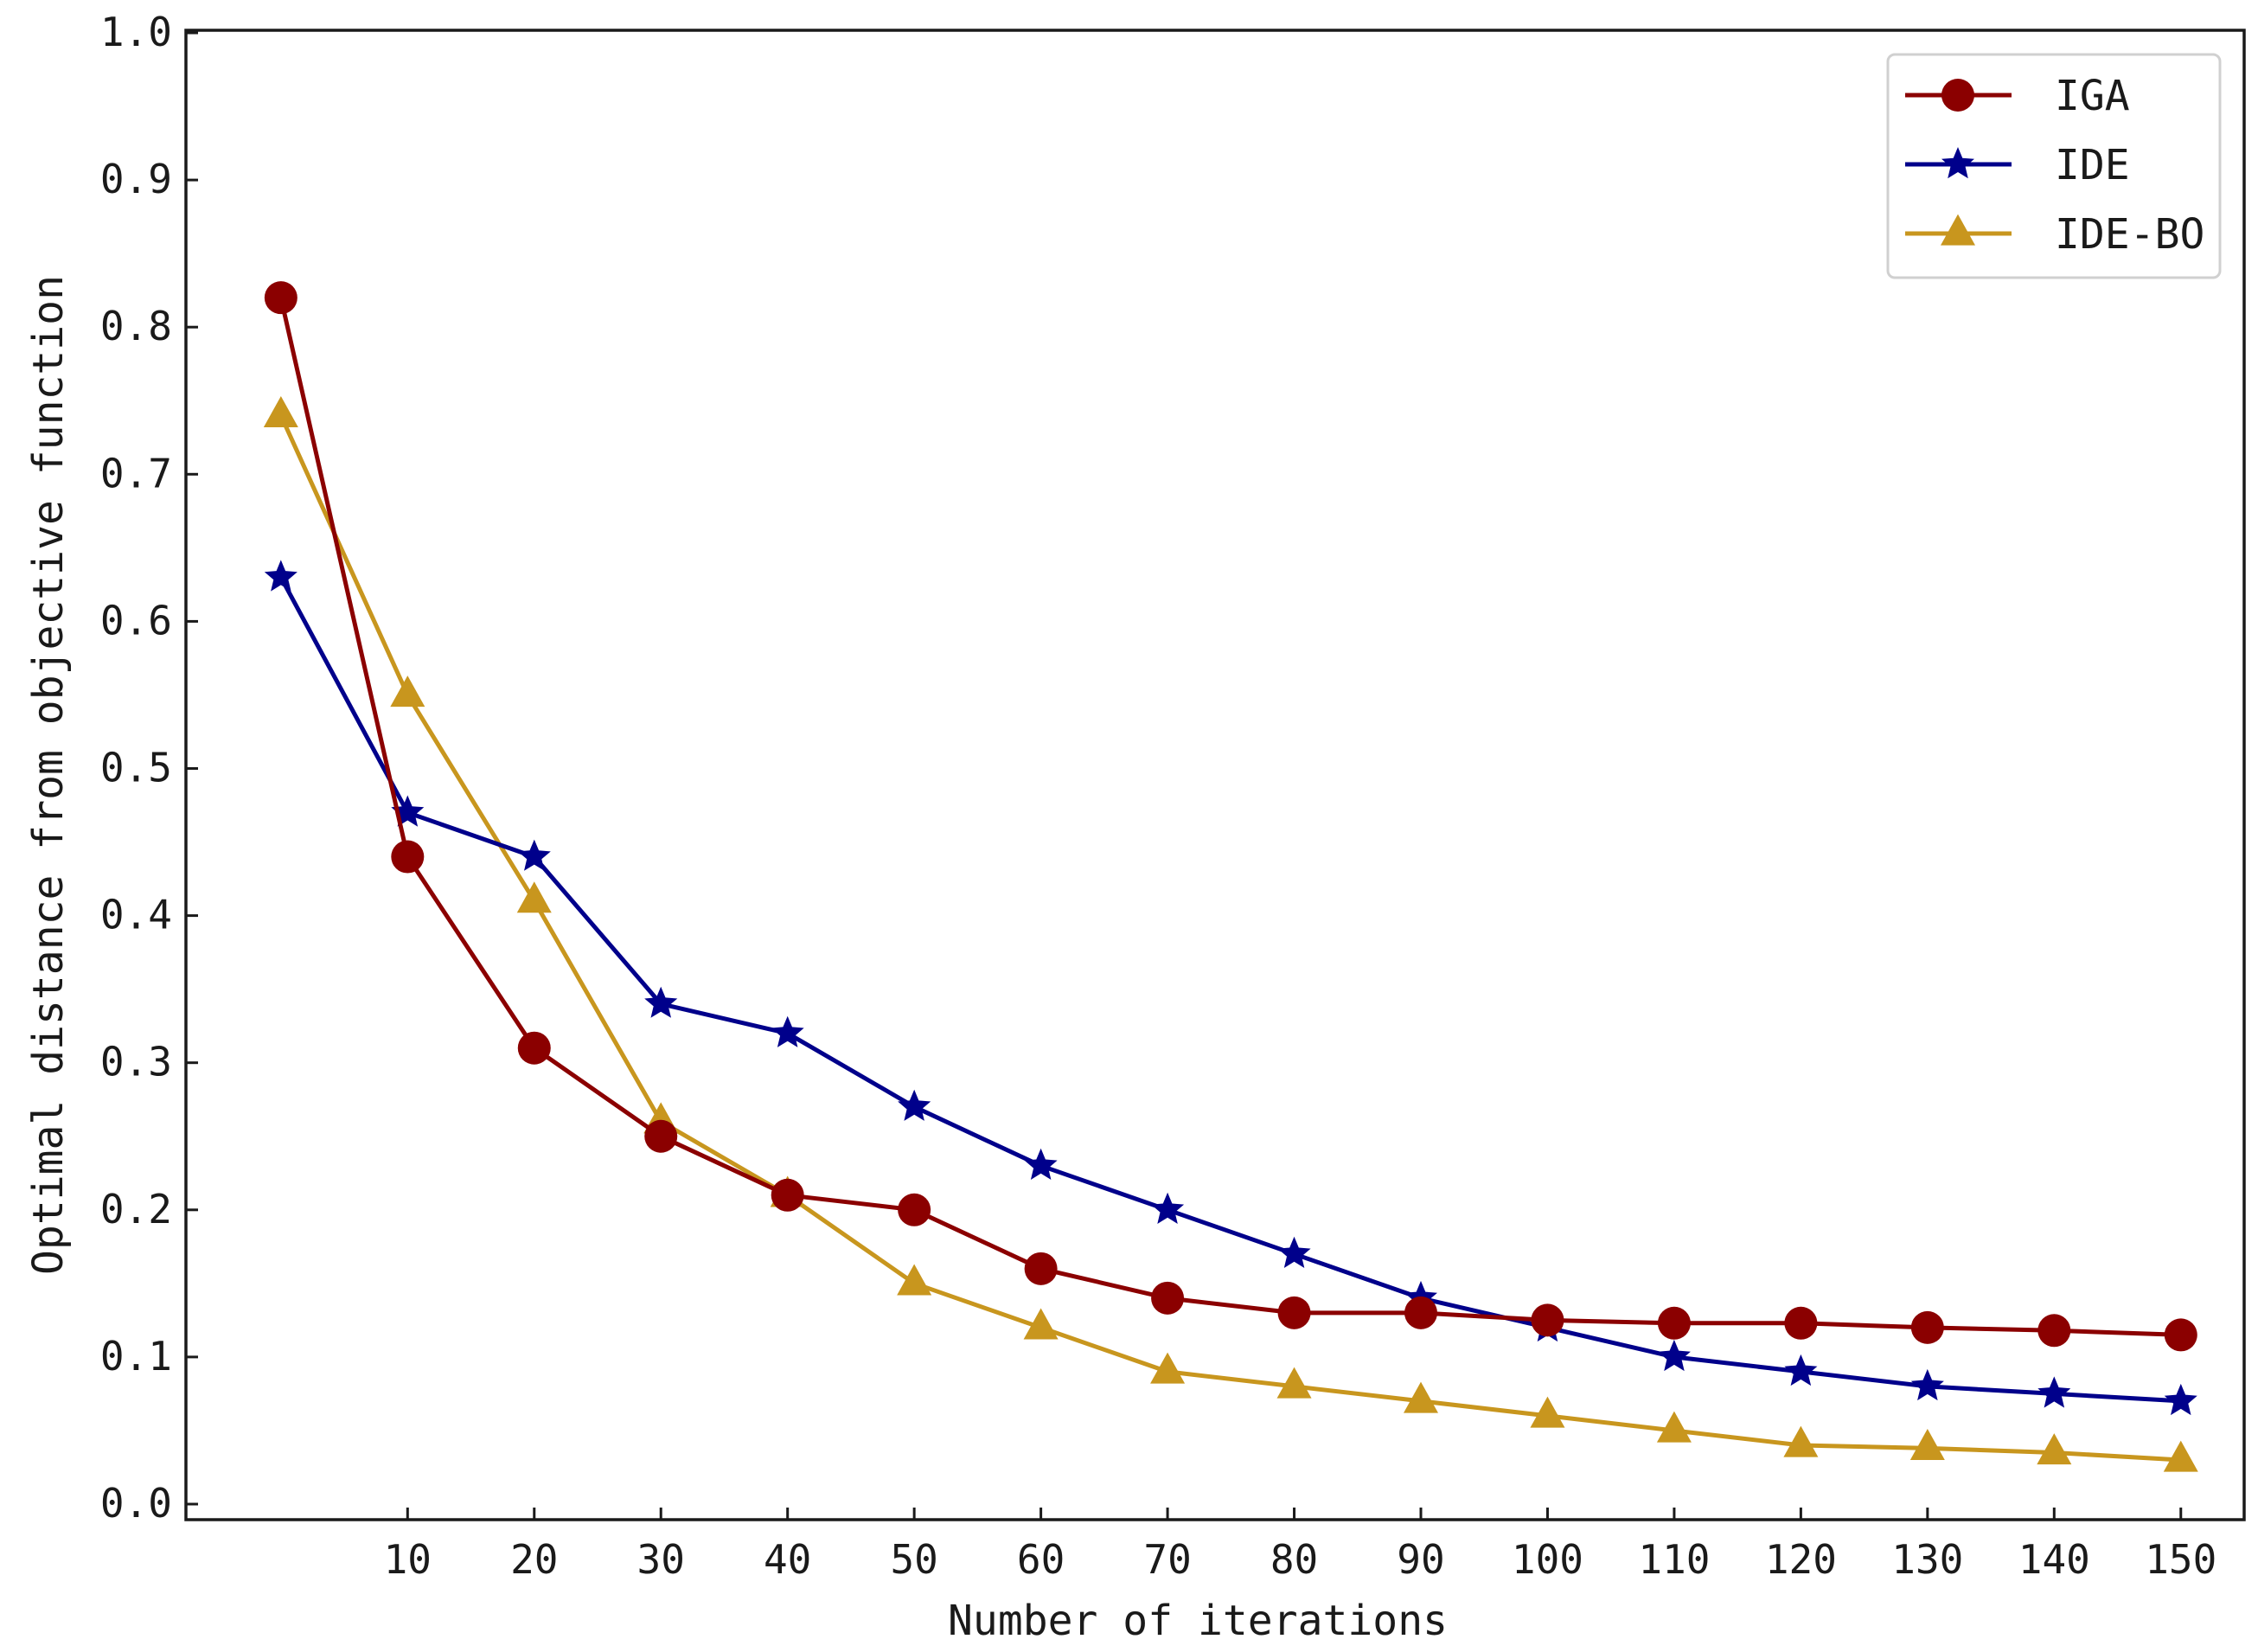  I want to click on x-tick-label: 40, so click(787, 1559).